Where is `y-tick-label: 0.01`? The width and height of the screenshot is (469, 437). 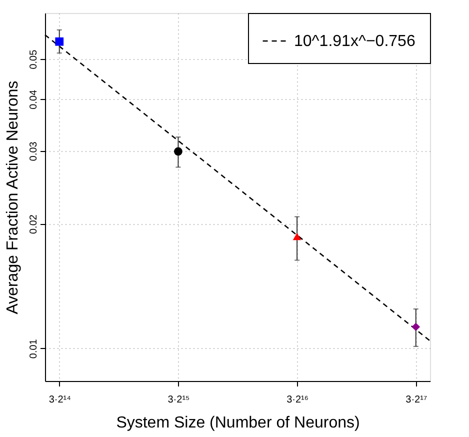 y-tick-label: 0.01 is located at coordinates (34, 348).